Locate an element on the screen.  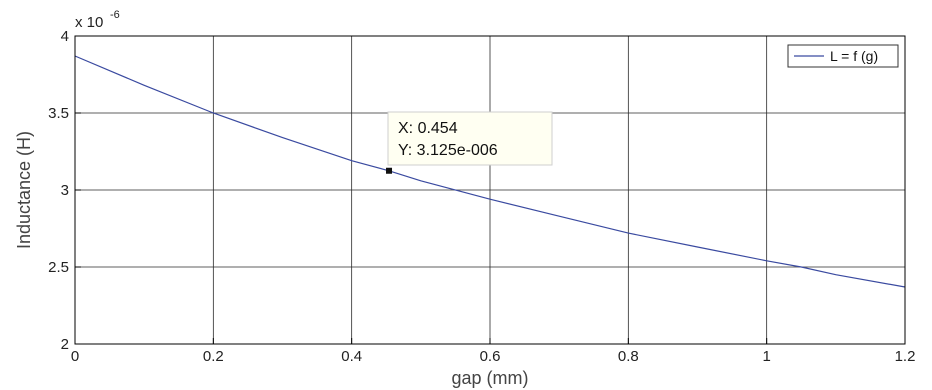
datatip-box is located at coordinates (470, 138).